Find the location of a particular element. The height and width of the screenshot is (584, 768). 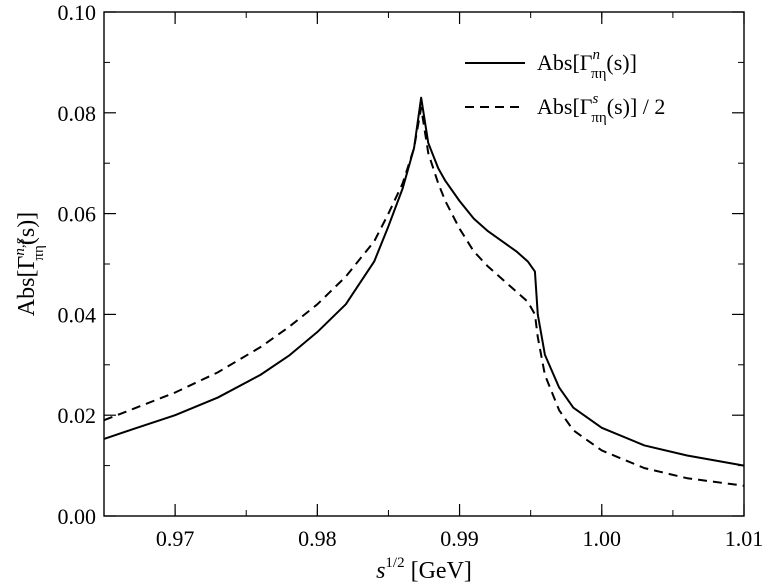

x-tick-label: 0.99 is located at coordinates (459, 538).